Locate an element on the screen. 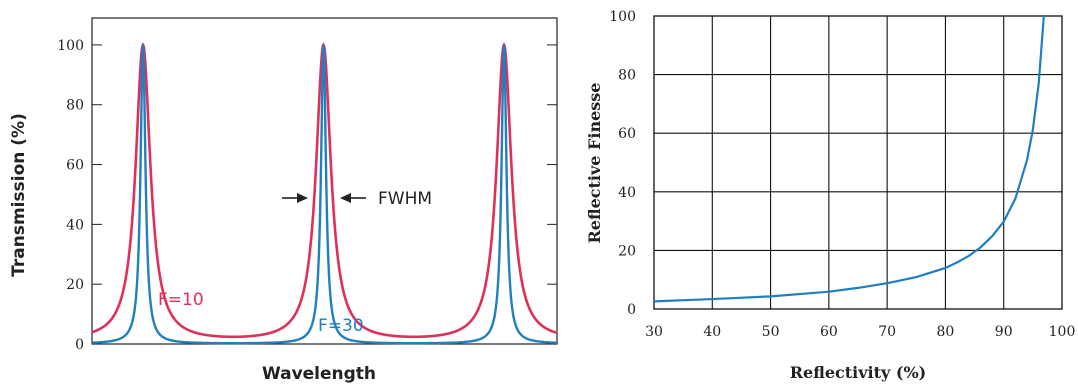 Image resolution: width=1078 pixels, height=387 pixels. x-tick-label: 30 is located at coordinates (654, 332).